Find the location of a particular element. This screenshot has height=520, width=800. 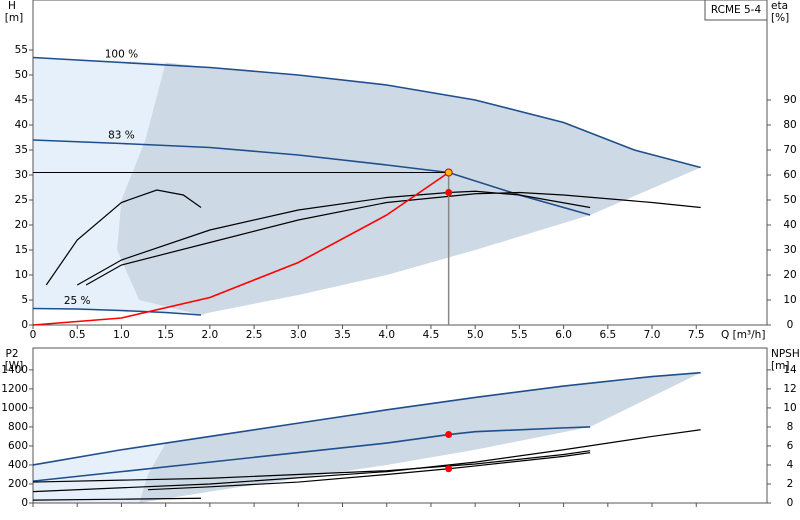

y-tick-label: 50 is located at coordinates (21, 75).